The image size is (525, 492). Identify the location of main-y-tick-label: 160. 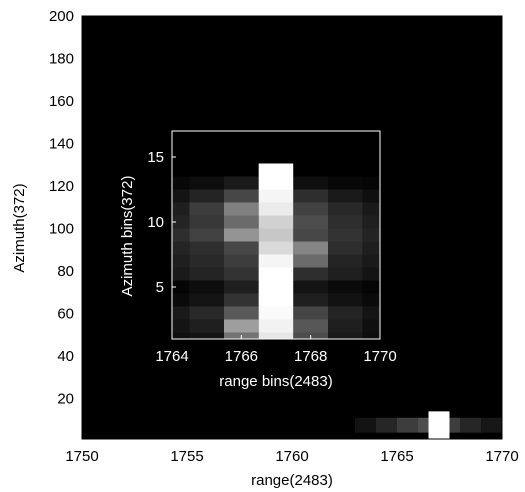
(61, 101).